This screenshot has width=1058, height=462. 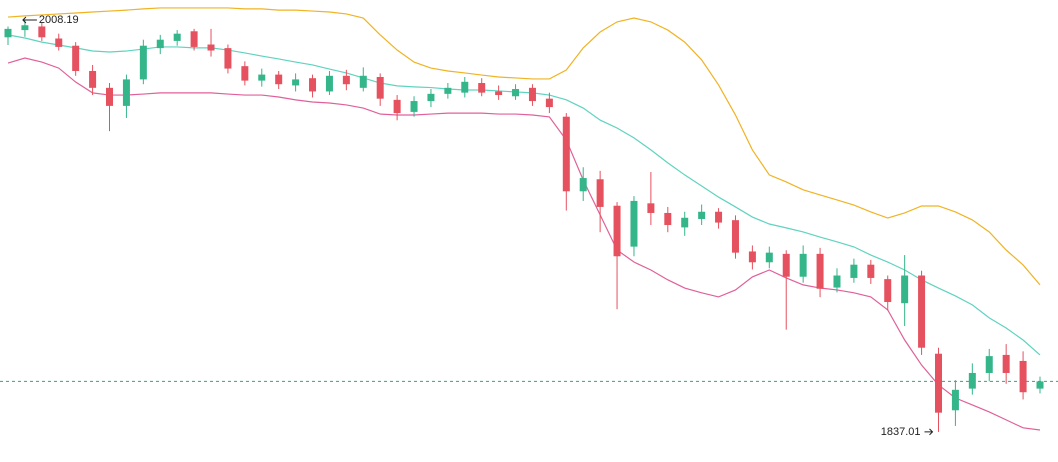 I want to click on annotation-label: 2008.19, so click(x=59, y=20).